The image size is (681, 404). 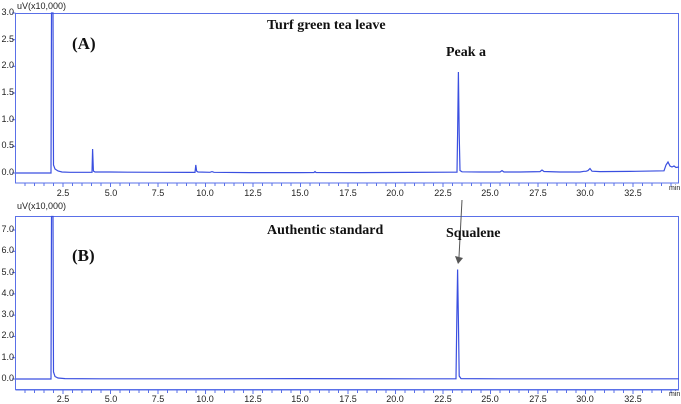 I want to click on y-tick-label: 1.5, so click(x=7, y=92).